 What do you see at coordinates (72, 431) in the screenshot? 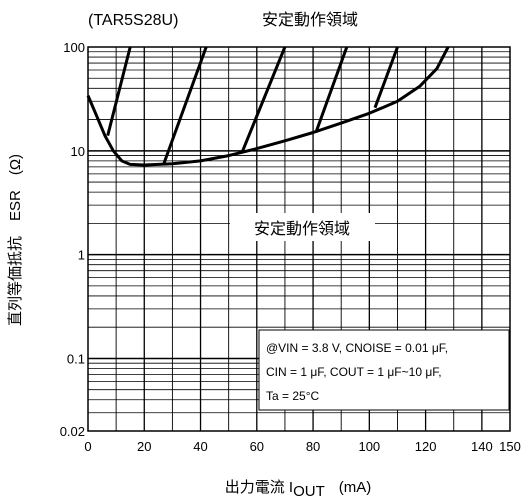
I see `y-tick-label: 0.02` at bounding box center [72, 431].